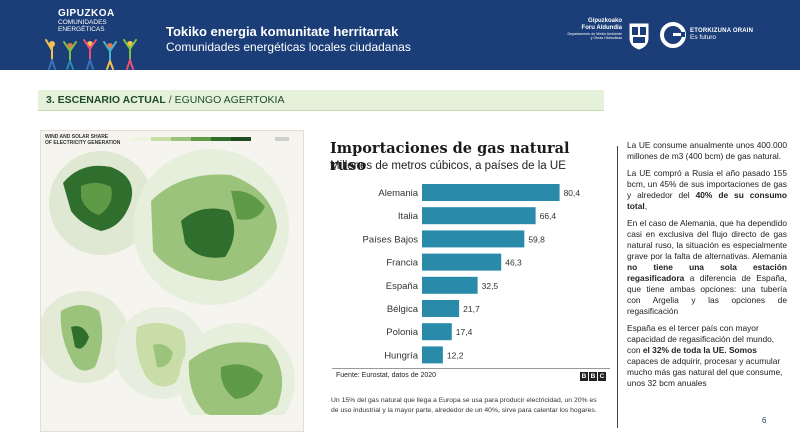  Describe the element at coordinates (617, 287) in the screenshot. I see `column-divider` at that location.